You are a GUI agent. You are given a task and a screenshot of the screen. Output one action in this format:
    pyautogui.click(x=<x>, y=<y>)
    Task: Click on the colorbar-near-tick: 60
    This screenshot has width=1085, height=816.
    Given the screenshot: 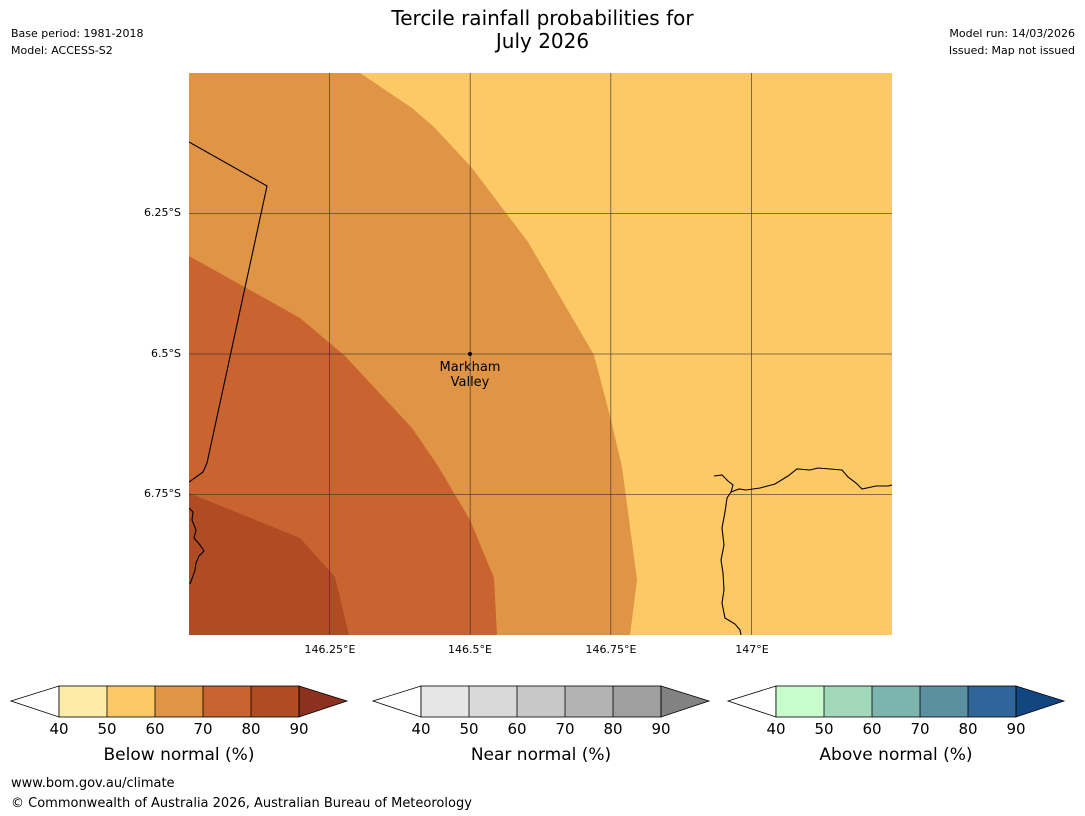 What is the action you would take?
    pyautogui.click(x=517, y=729)
    